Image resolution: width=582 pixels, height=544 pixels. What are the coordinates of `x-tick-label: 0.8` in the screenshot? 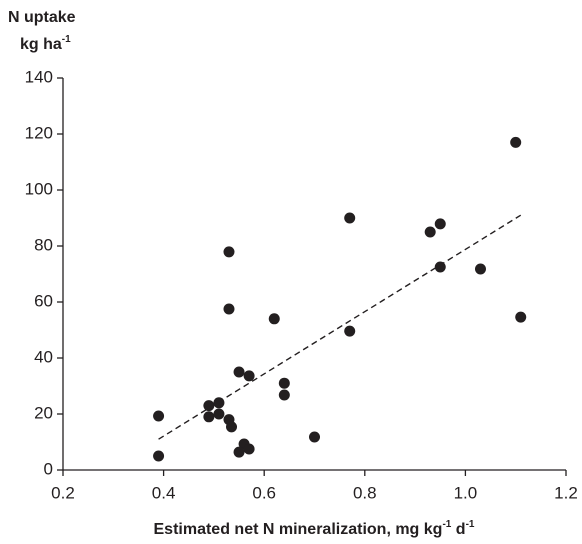 It's located at (365, 492).